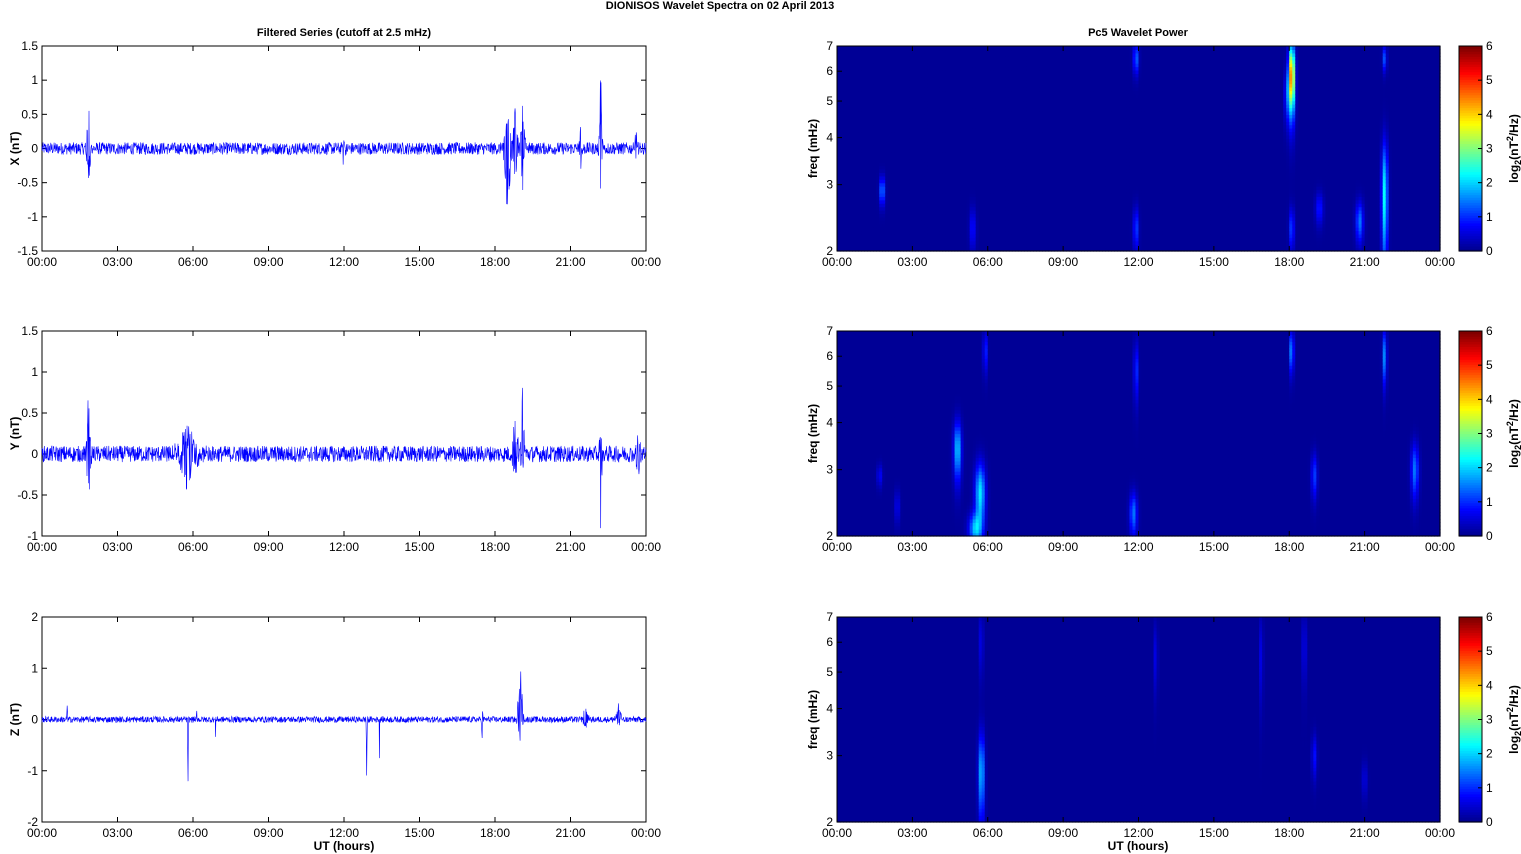 The image size is (1521, 854). What do you see at coordinates (32, 217) in the screenshot?
I see `series-ytick-label: -1` at bounding box center [32, 217].